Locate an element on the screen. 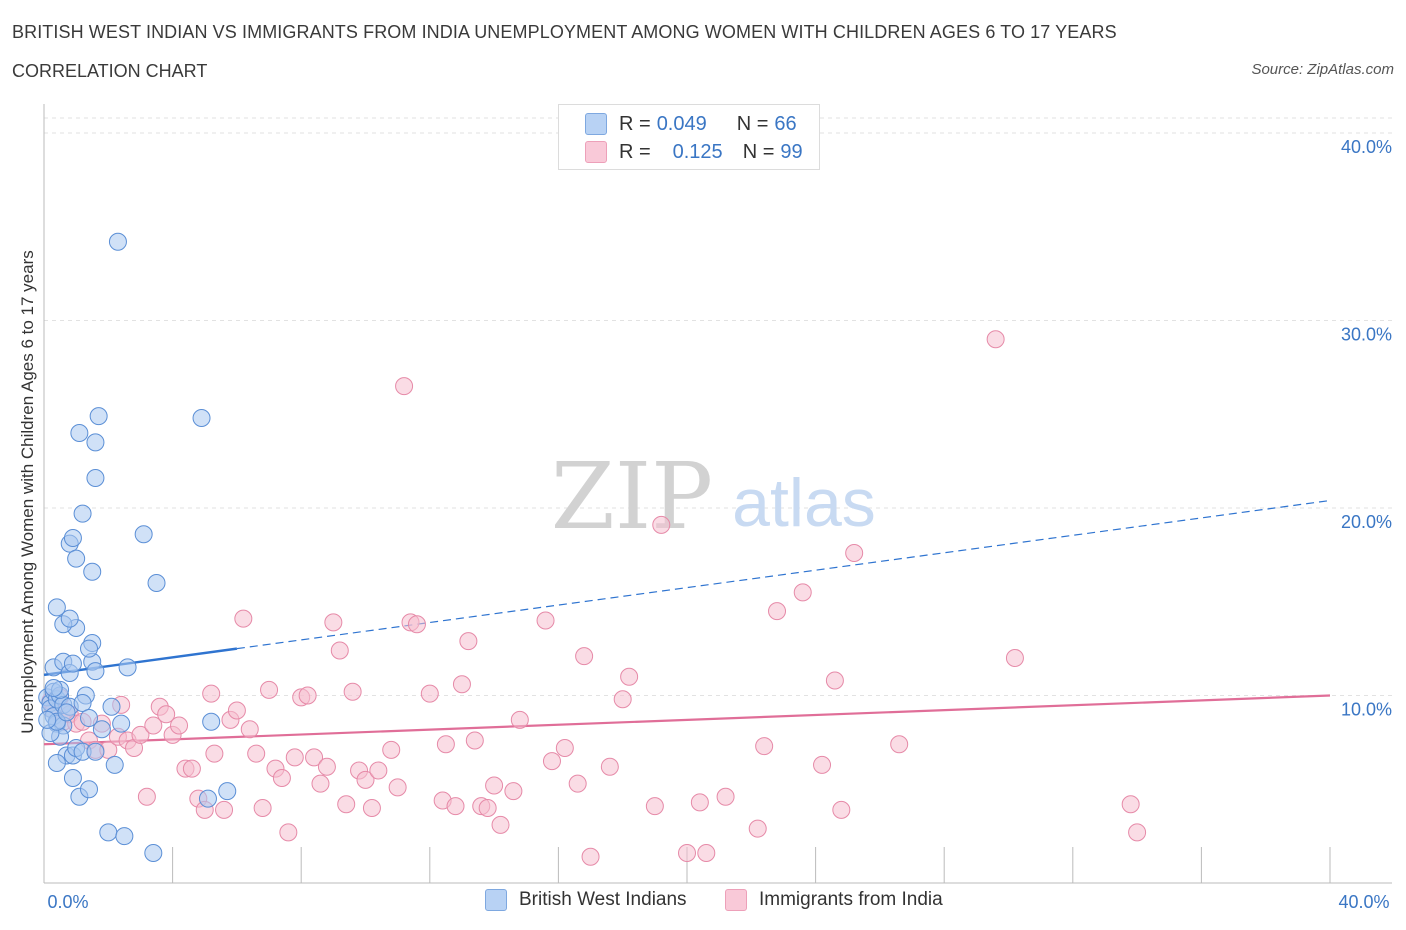 Image resolution: width=1406 pixels, height=930 pixels. legend-n-value: 99 is located at coordinates (791, 151).